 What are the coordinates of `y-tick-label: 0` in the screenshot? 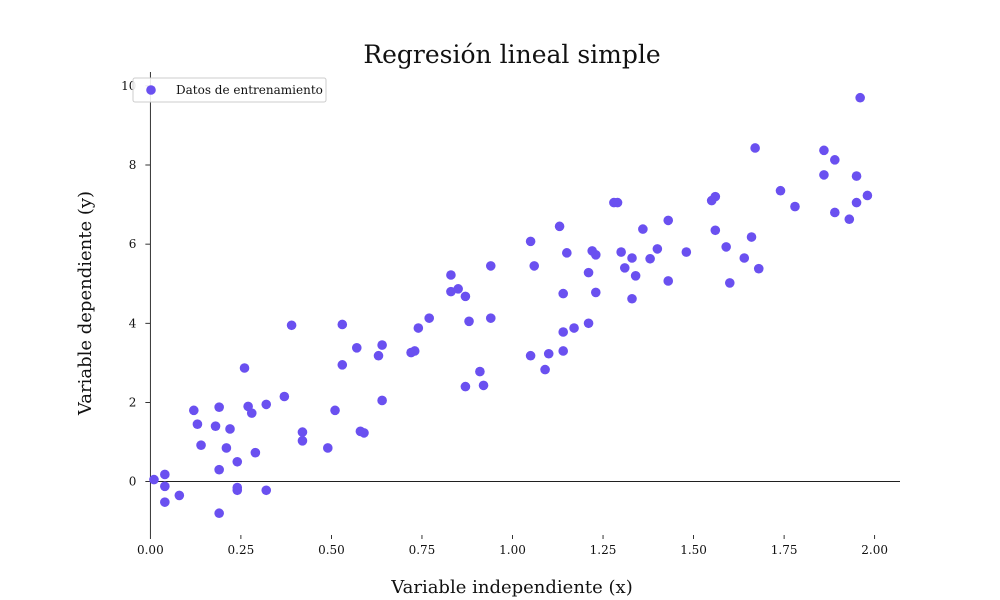 It's located at (133, 482).